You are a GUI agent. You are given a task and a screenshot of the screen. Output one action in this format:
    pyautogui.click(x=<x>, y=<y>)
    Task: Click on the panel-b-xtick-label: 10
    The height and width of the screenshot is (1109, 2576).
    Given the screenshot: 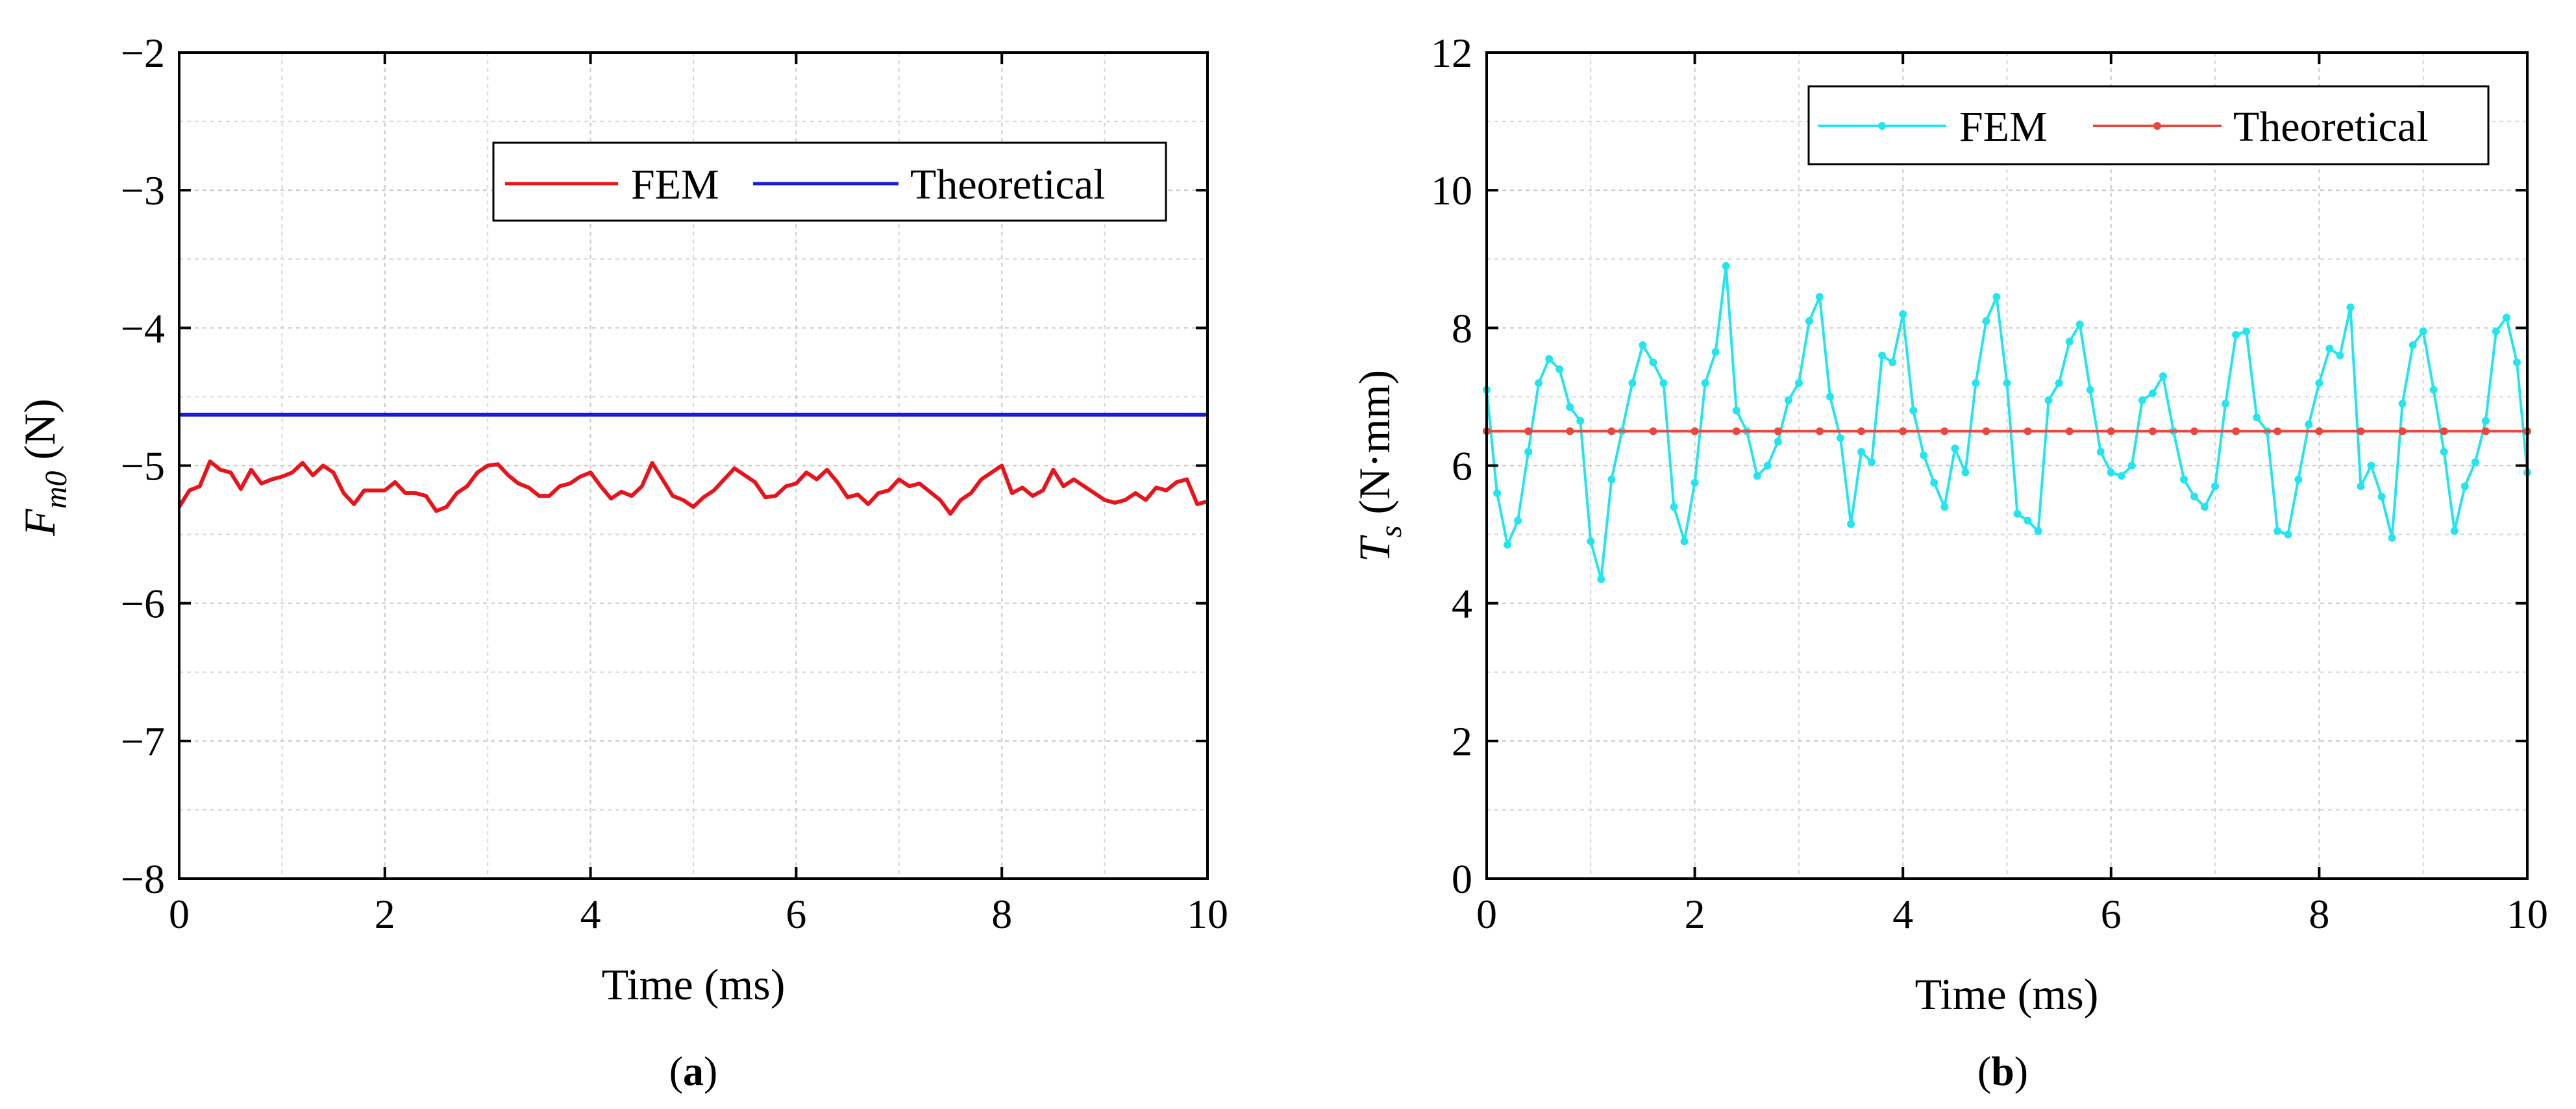 What is the action you would take?
    pyautogui.click(x=2527, y=914)
    